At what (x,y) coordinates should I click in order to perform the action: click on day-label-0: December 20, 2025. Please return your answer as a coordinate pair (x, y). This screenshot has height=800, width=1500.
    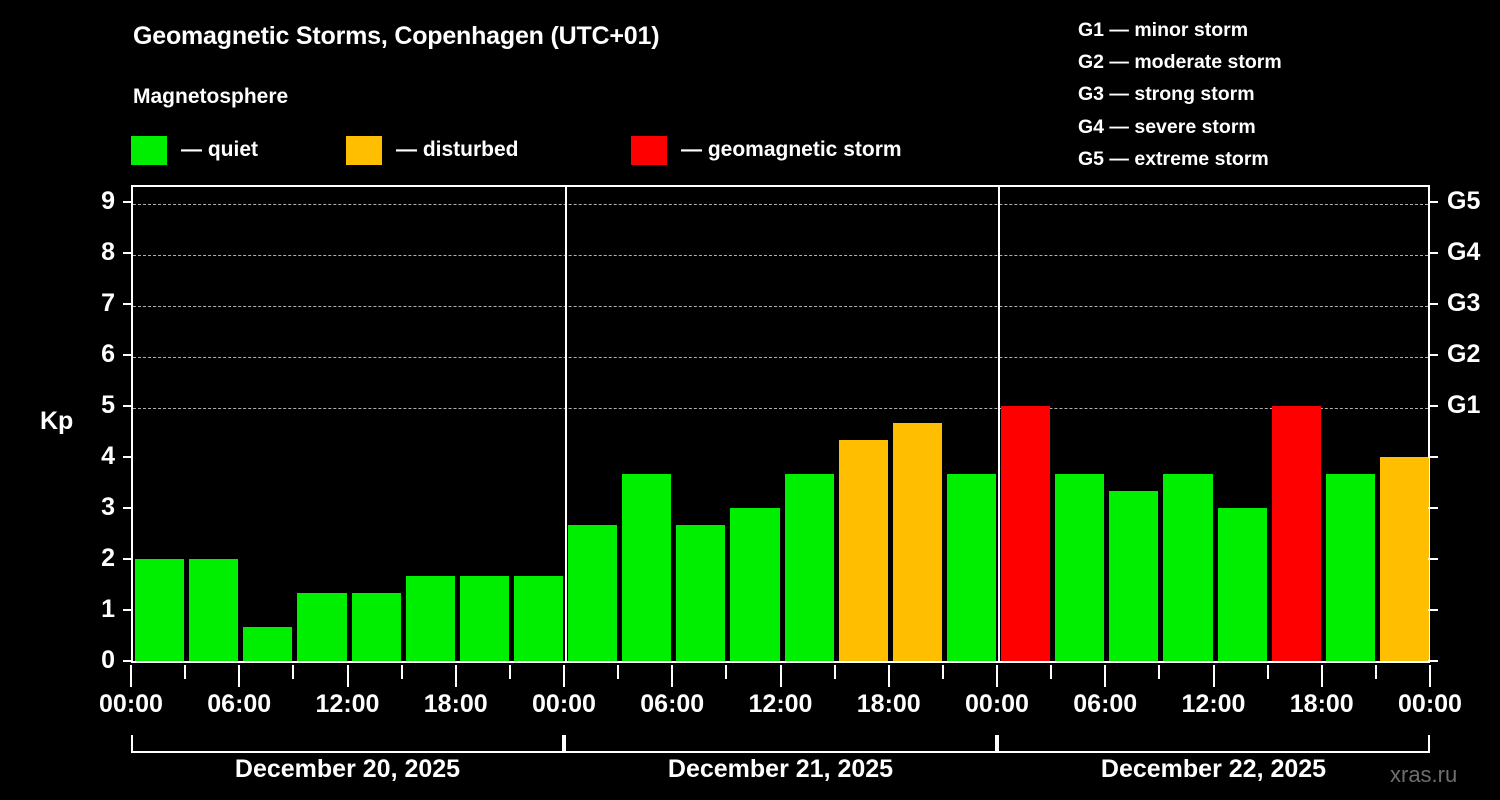
    Looking at the image, I should click on (347, 769).